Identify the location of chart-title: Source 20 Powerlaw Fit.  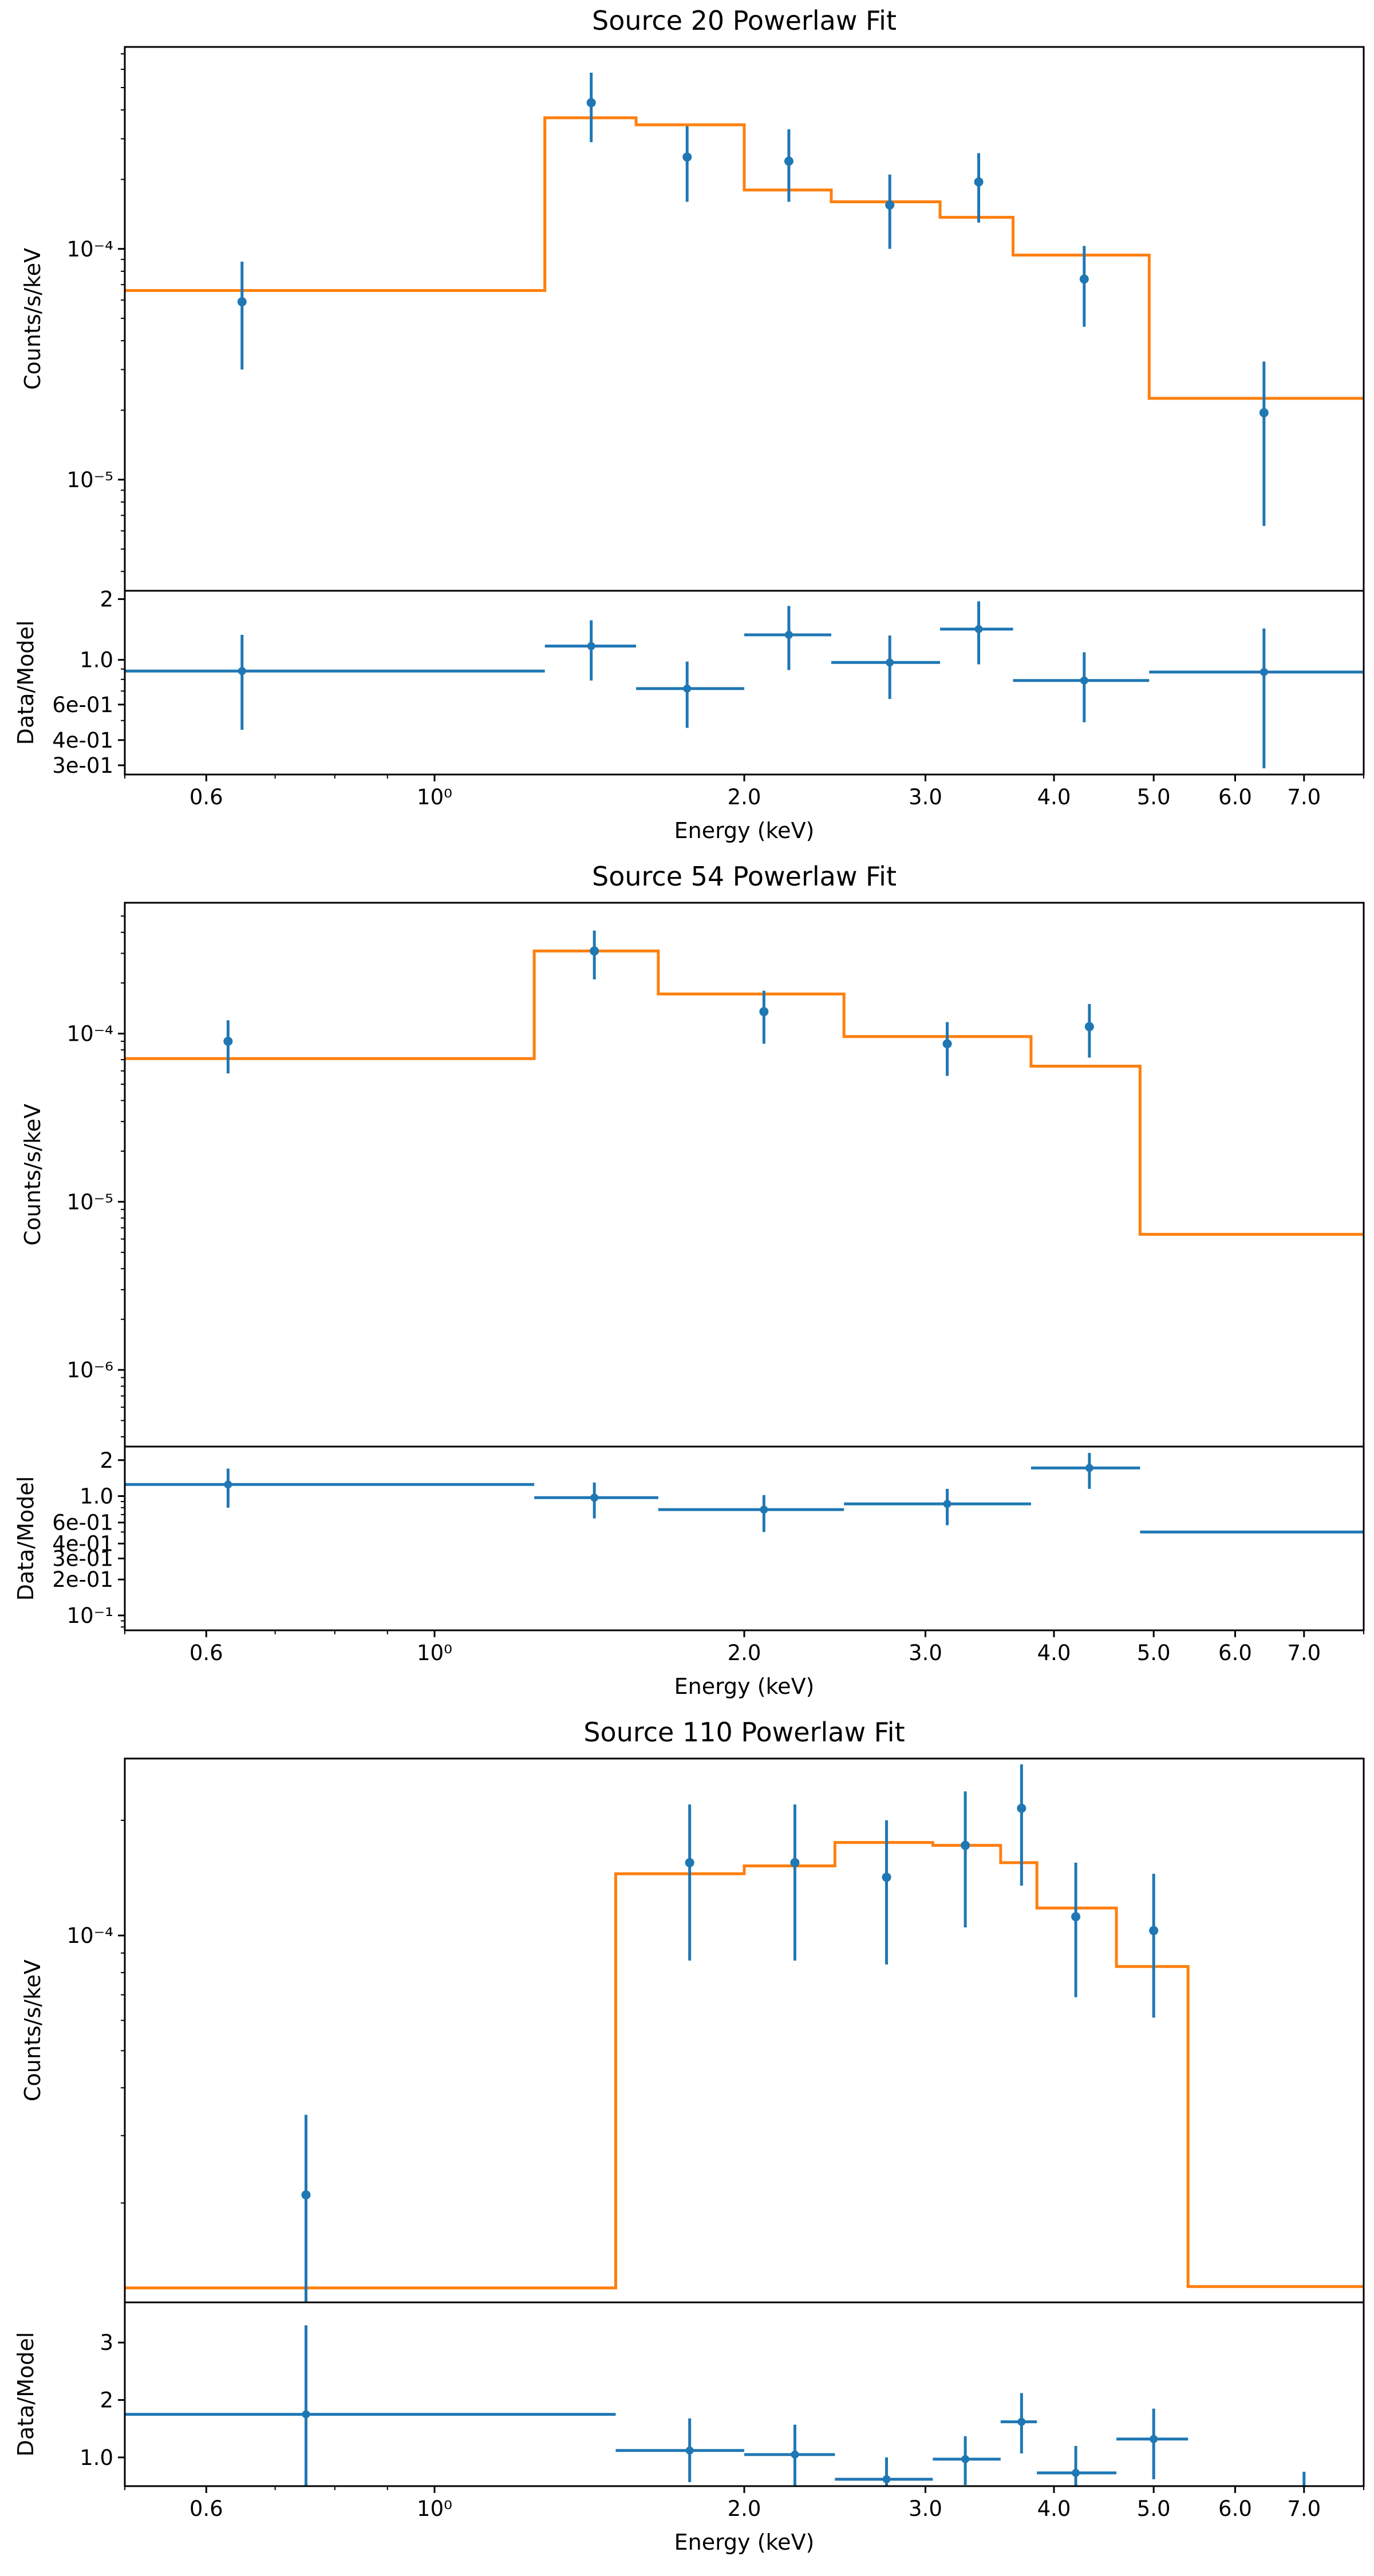
(744, 20).